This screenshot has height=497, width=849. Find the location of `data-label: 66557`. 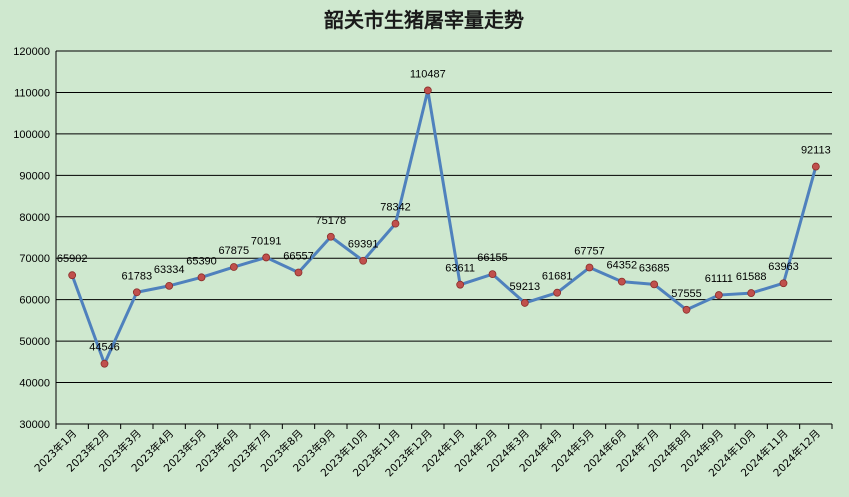

data-label: 66557 is located at coordinates (298, 256).